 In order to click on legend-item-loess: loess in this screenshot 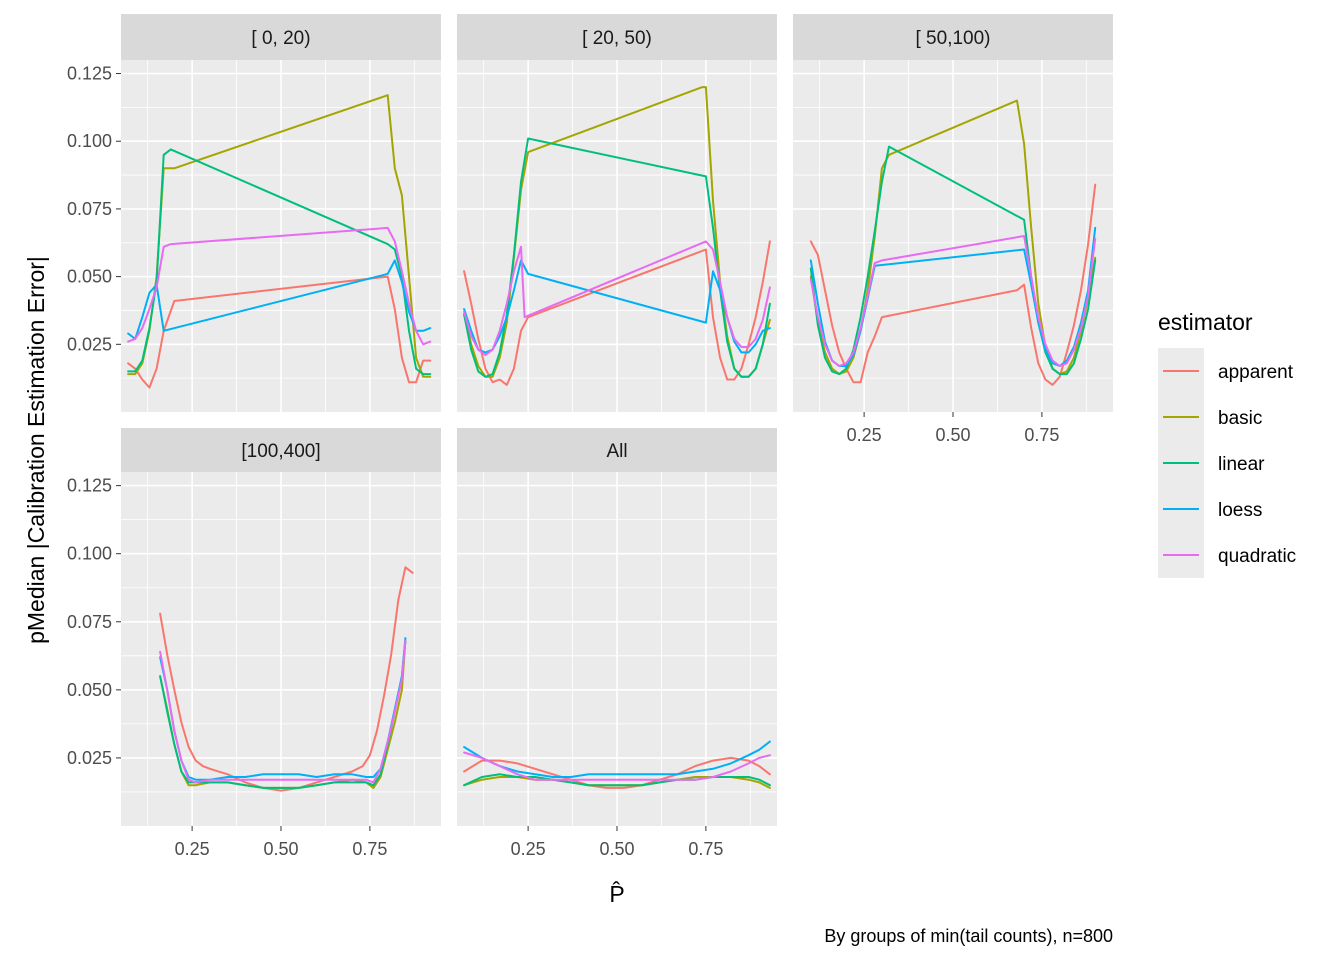, I will do `click(1210, 509)`.